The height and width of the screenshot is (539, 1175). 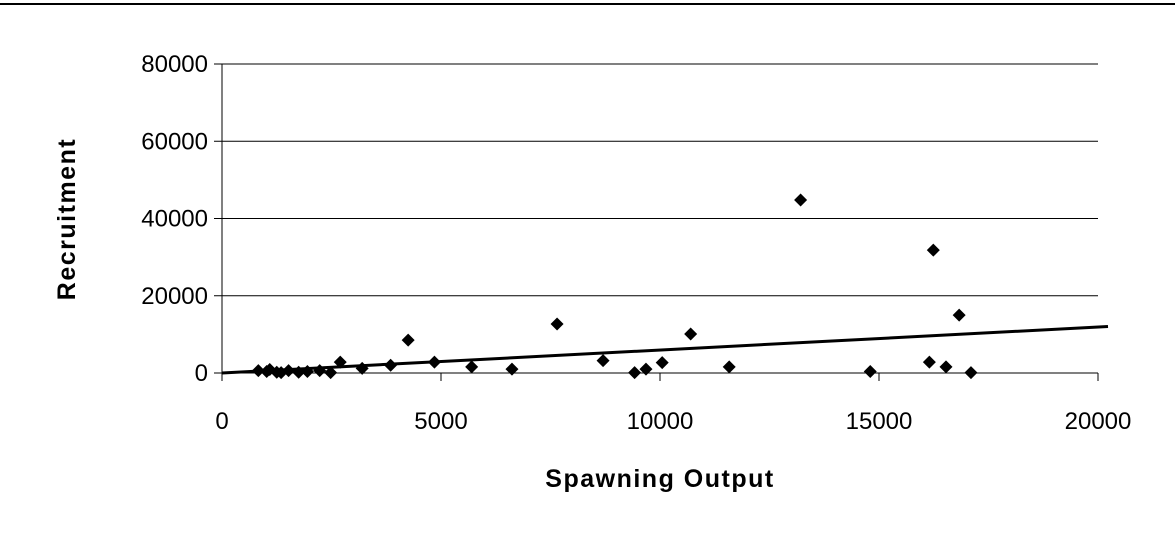 What do you see at coordinates (1098, 421) in the screenshot?
I see `x-tick-label-4: 20000` at bounding box center [1098, 421].